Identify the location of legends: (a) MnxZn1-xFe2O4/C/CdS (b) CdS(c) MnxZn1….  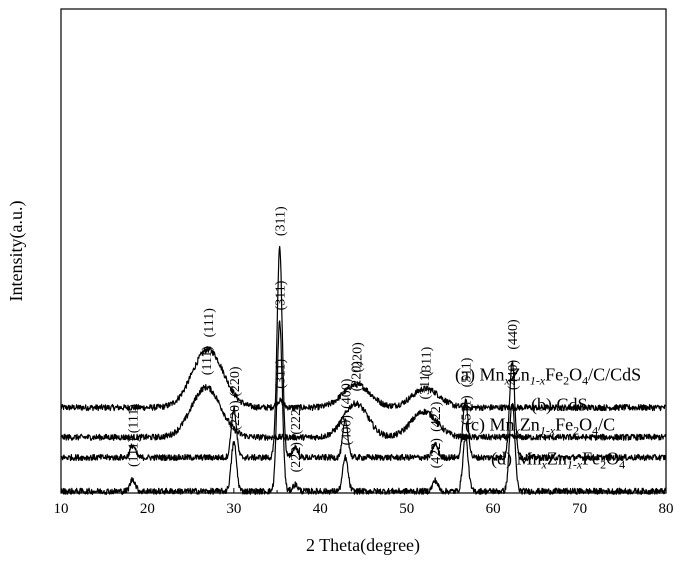
(548, 418).